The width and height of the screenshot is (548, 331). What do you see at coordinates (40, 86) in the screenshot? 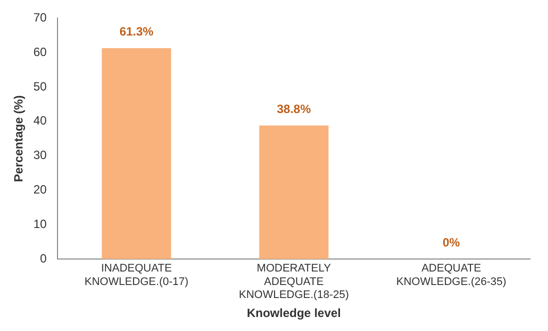
I see `y-tick-label: 50` at bounding box center [40, 86].